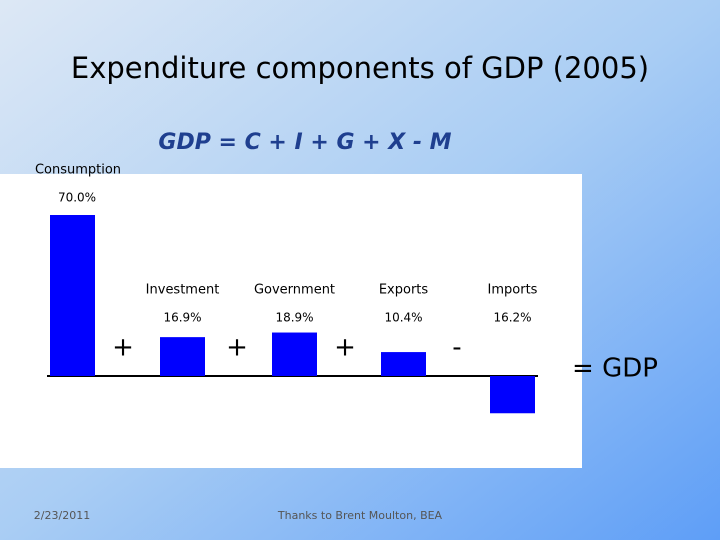 The image size is (720, 540). Describe the element at coordinates (304, 142) in the screenshot. I see `formula: GDP = C + I + G + X - M` at that location.